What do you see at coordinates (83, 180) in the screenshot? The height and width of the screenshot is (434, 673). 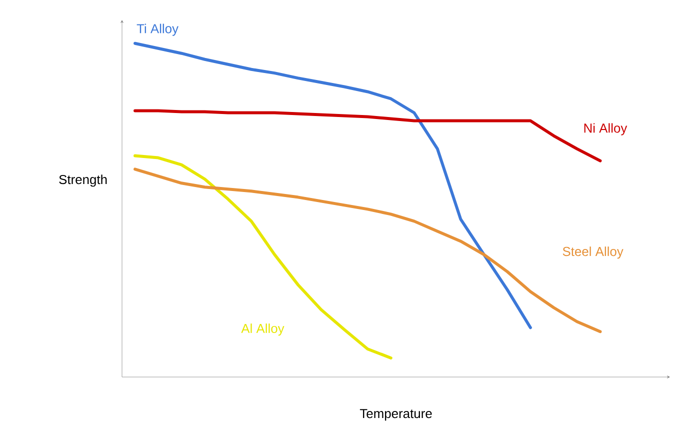 I see `y-axis-title: Strength` at bounding box center [83, 180].